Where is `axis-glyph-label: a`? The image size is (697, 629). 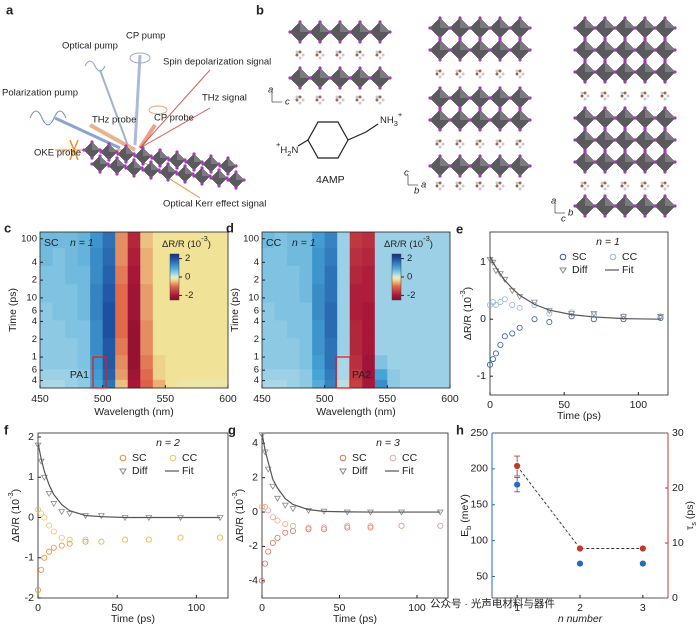
axis-glyph-label: a is located at coordinates (270, 90).